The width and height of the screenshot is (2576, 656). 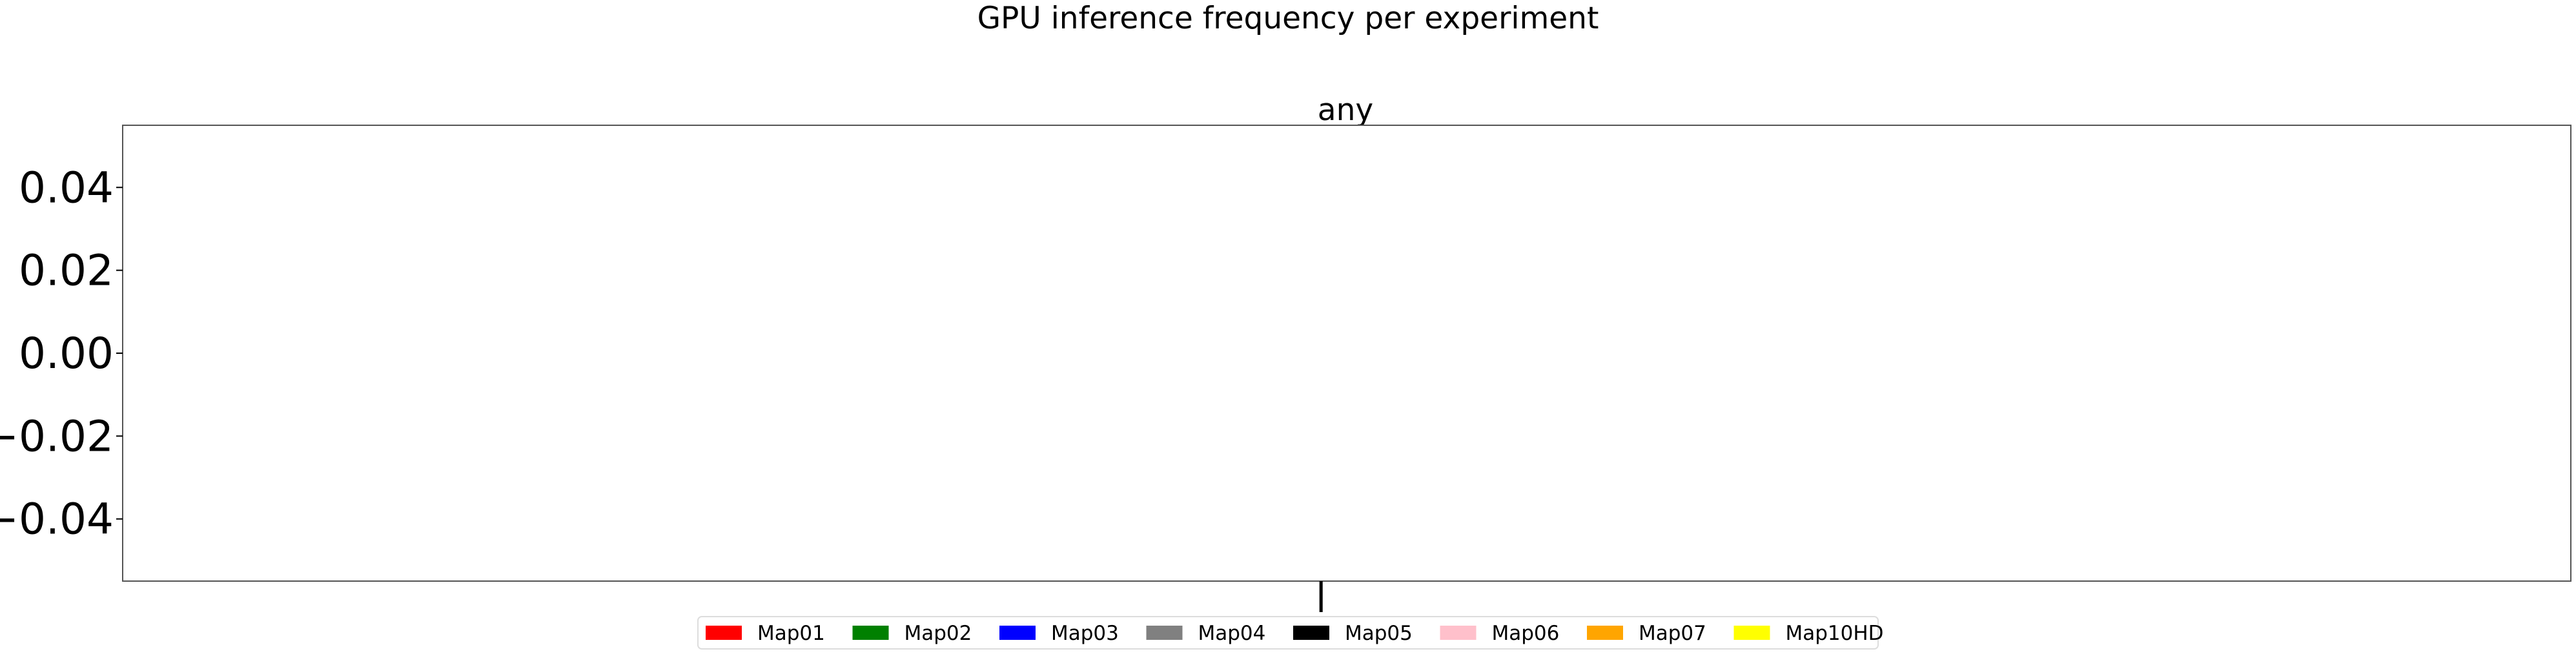 I want to click on legend-swatch-map03, so click(x=1017, y=633).